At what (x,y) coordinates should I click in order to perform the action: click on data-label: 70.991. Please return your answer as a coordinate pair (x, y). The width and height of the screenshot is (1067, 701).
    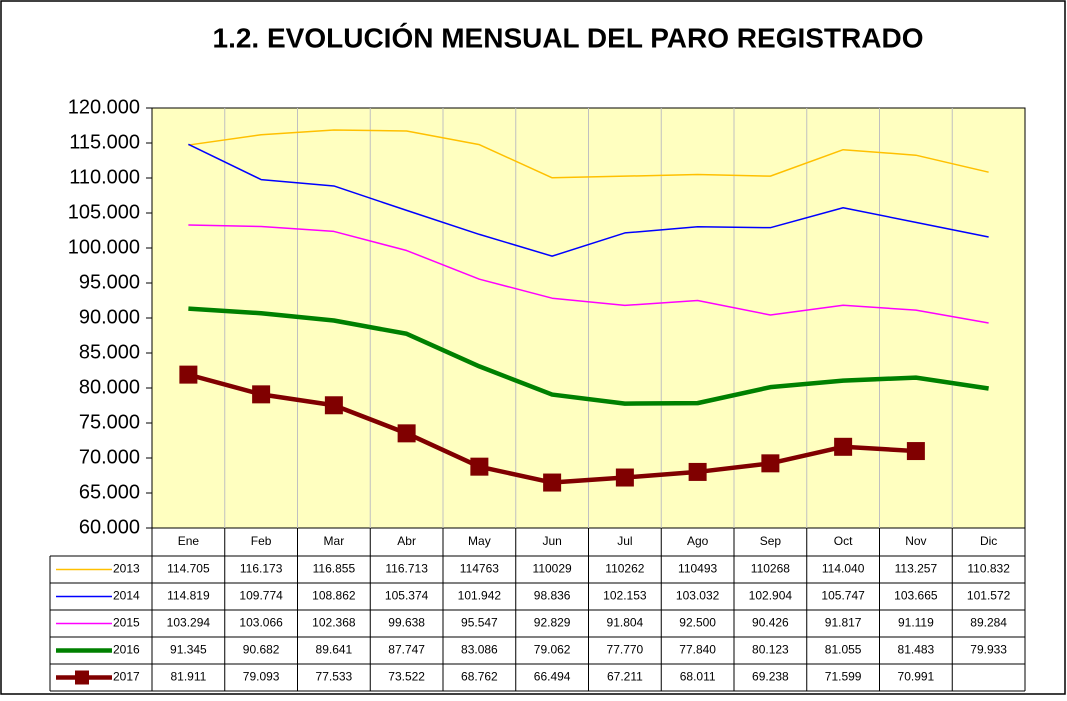
    Looking at the image, I should click on (916, 677).